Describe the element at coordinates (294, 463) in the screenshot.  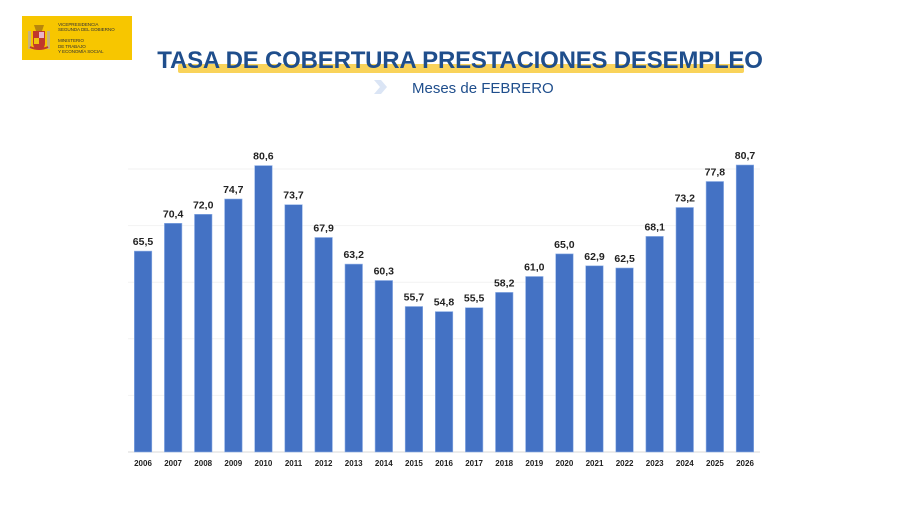
I see `x-tick-2011: 2011` at that location.